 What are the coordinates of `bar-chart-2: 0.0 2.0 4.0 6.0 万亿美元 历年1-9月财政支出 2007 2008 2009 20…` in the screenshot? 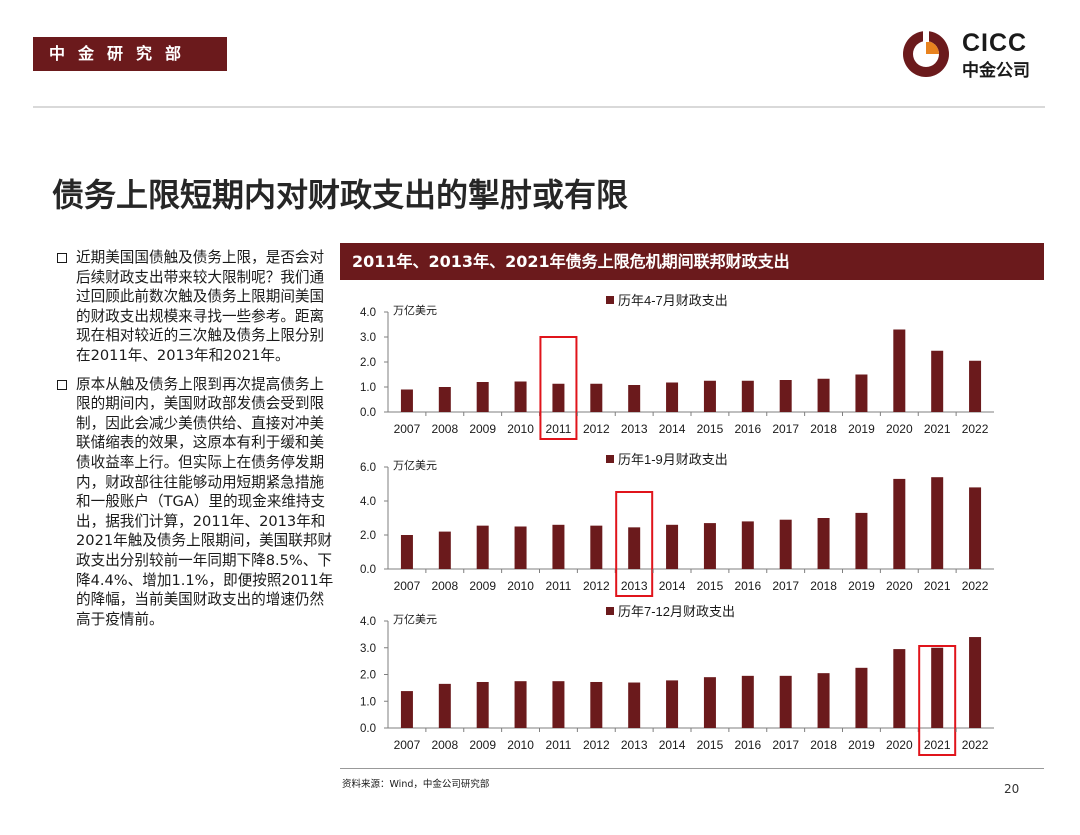 It's located at (677, 524).